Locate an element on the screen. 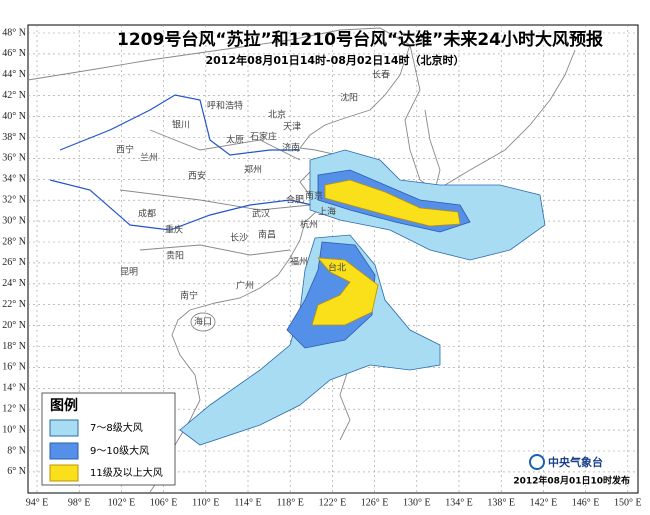 This screenshot has width=650, height=515. longitude-label: 98° E is located at coordinates (79, 502).